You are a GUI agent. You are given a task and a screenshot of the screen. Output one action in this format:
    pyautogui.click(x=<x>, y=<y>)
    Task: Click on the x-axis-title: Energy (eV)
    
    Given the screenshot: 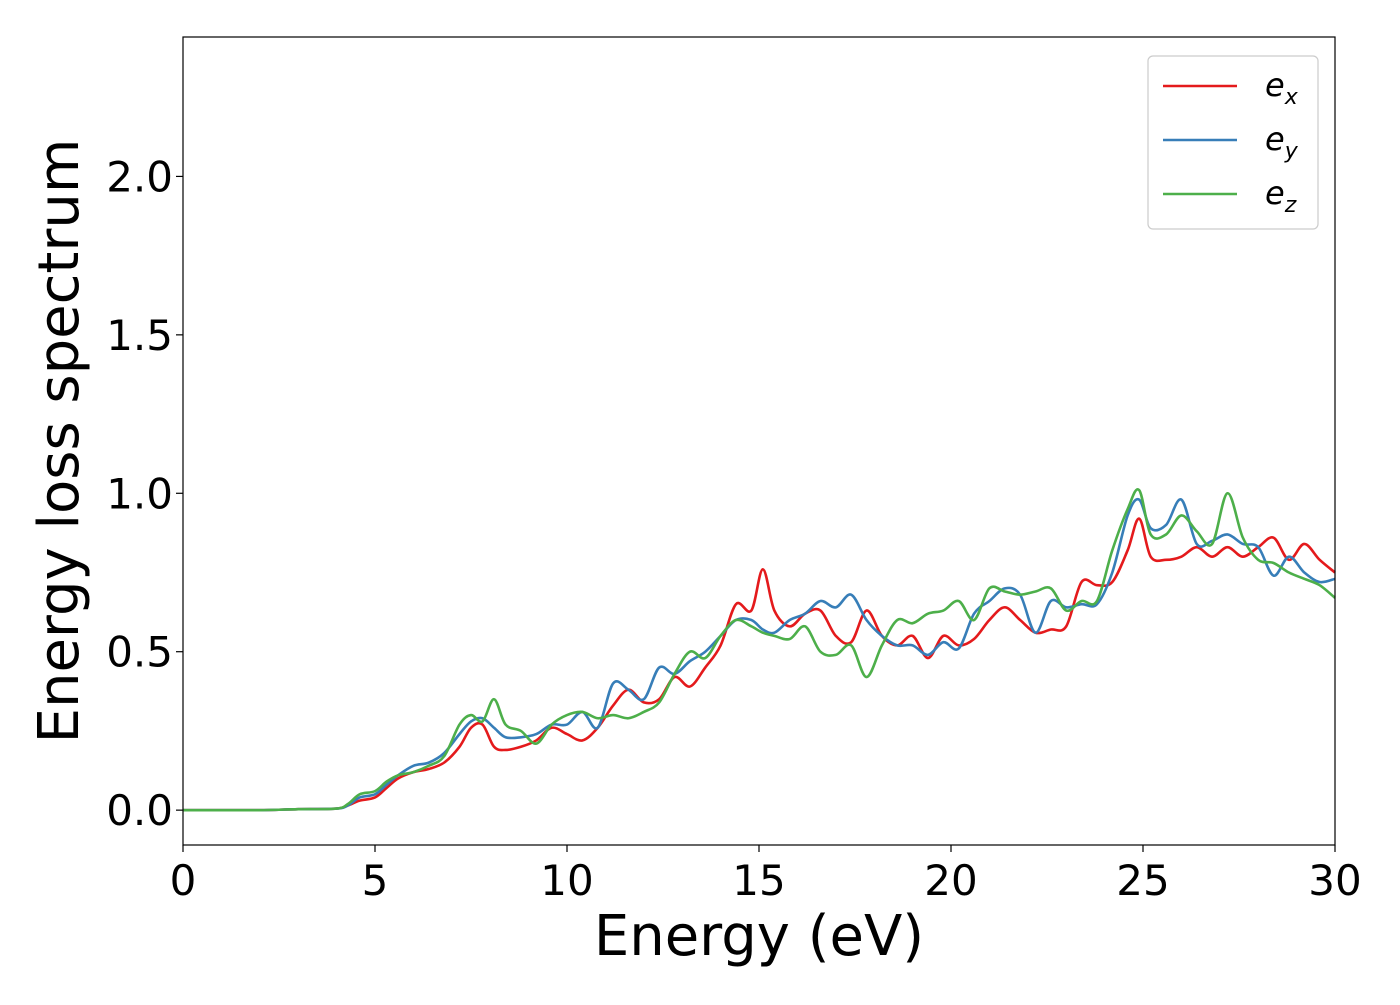 What is the action you would take?
    pyautogui.click(x=759, y=936)
    